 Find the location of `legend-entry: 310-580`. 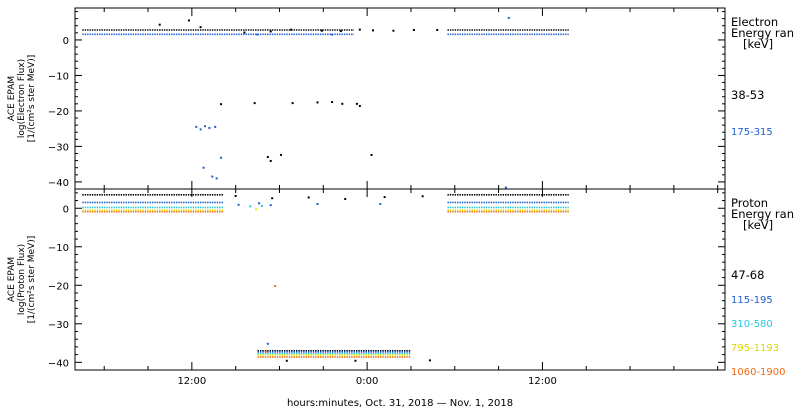

legend-entry: 310-580 is located at coordinates (752, 324).